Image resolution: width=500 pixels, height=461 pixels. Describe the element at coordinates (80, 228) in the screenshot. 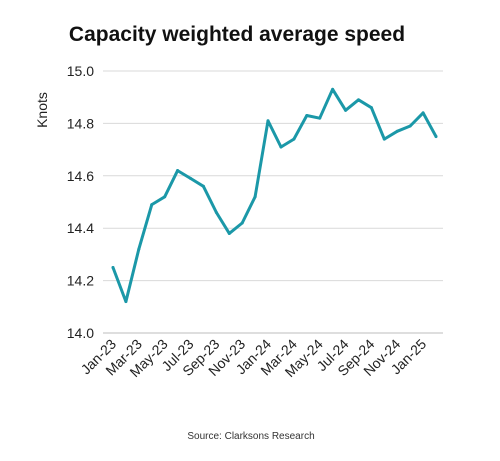

I see `y-tick-label: 14.4` at that location.